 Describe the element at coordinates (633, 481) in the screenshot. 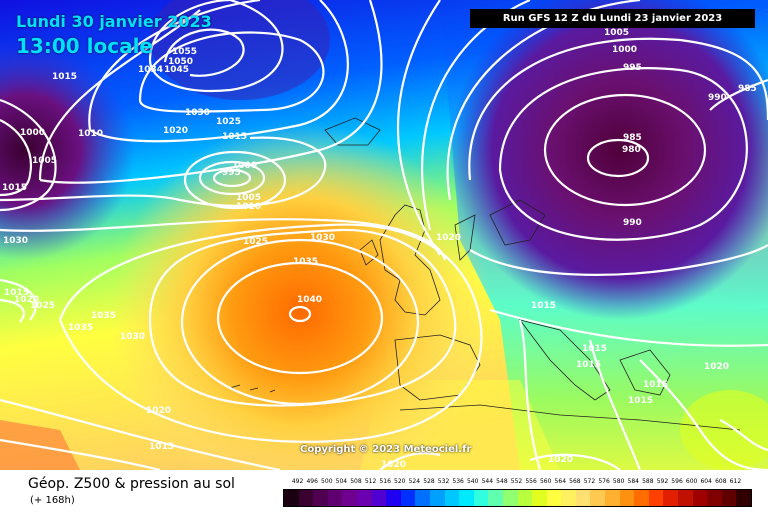

I see `legend-label: 584` at that location.